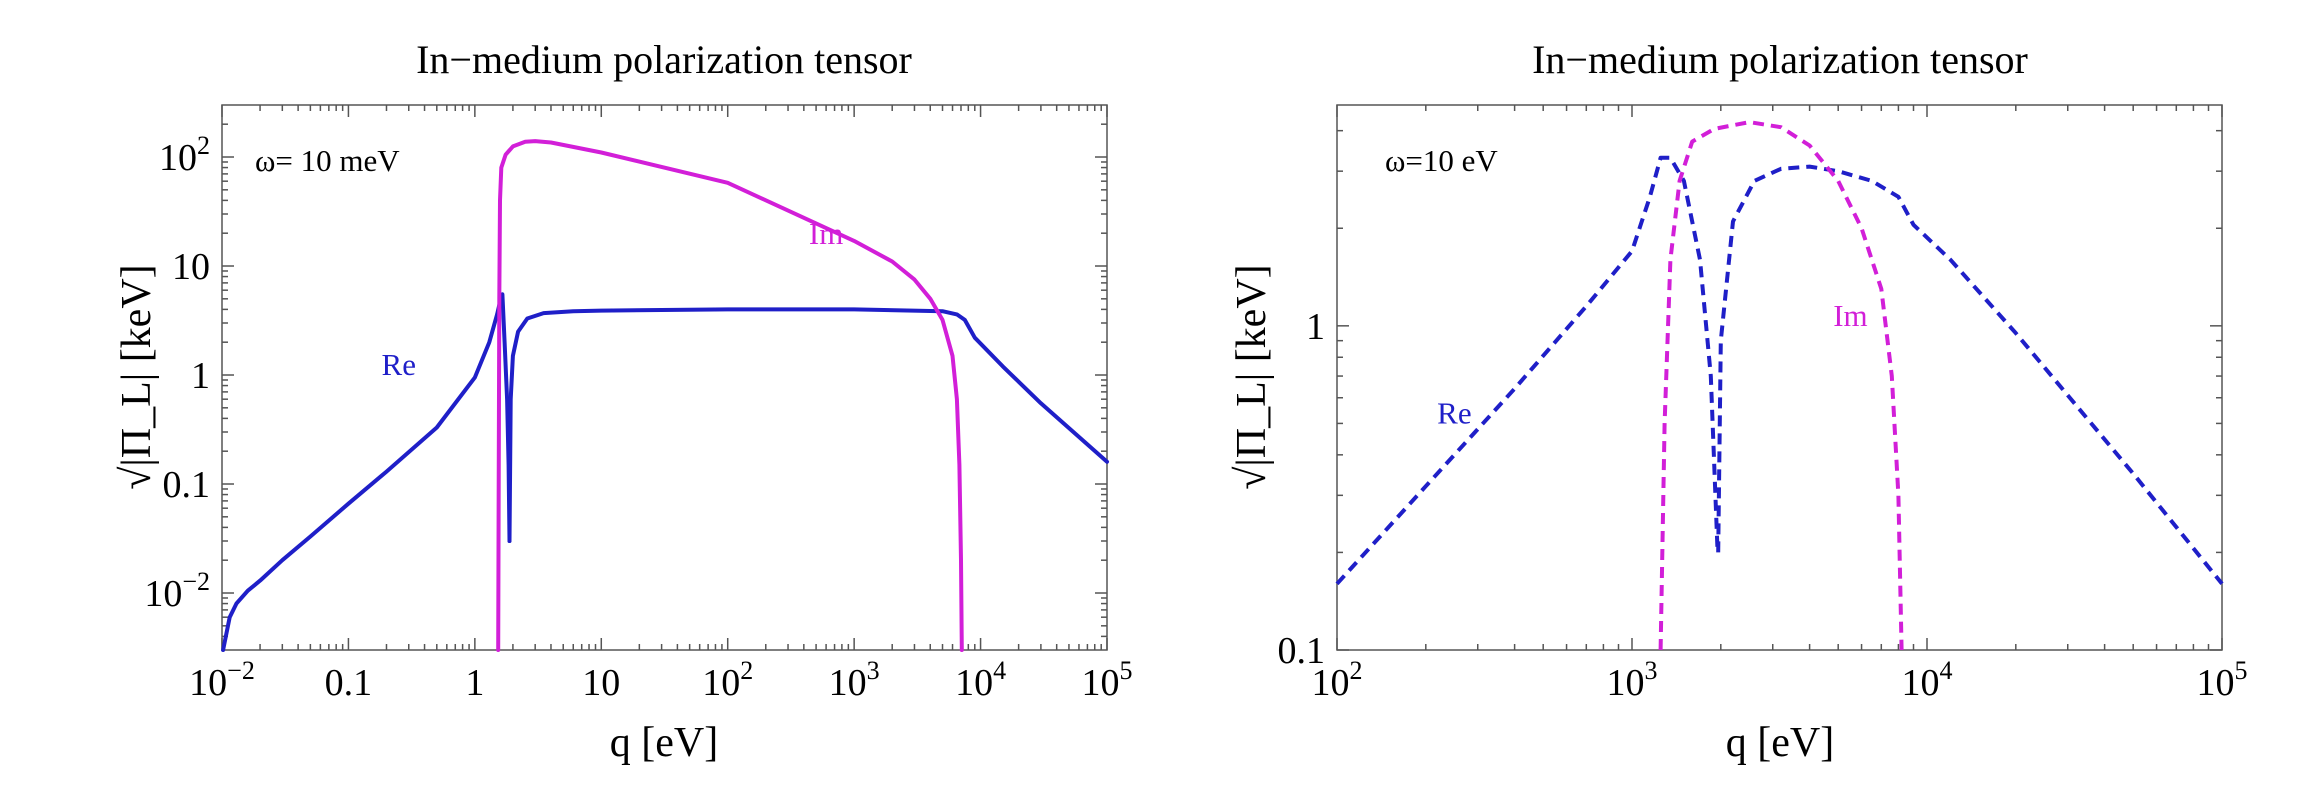 This screenshot has width=2300, height=803. I want to click on chart-right-x-tick-label: 10³, so click(1632, 680).